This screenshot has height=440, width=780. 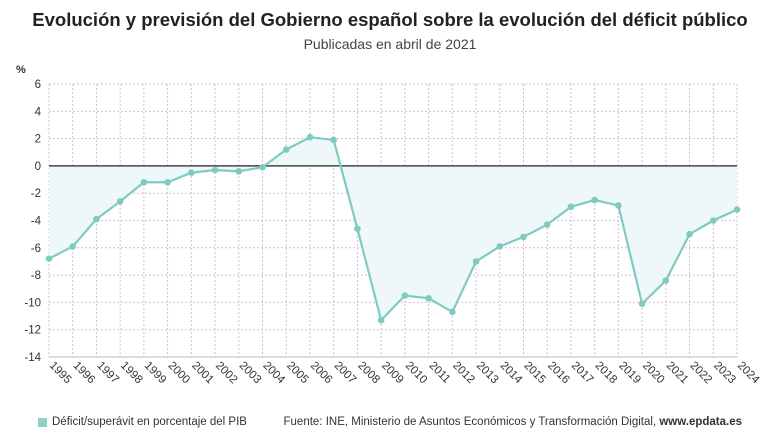 What do you see at coordinates (310, 137) in the screenshot?
I see `data-point-2006` at bounding box center [310, 137].